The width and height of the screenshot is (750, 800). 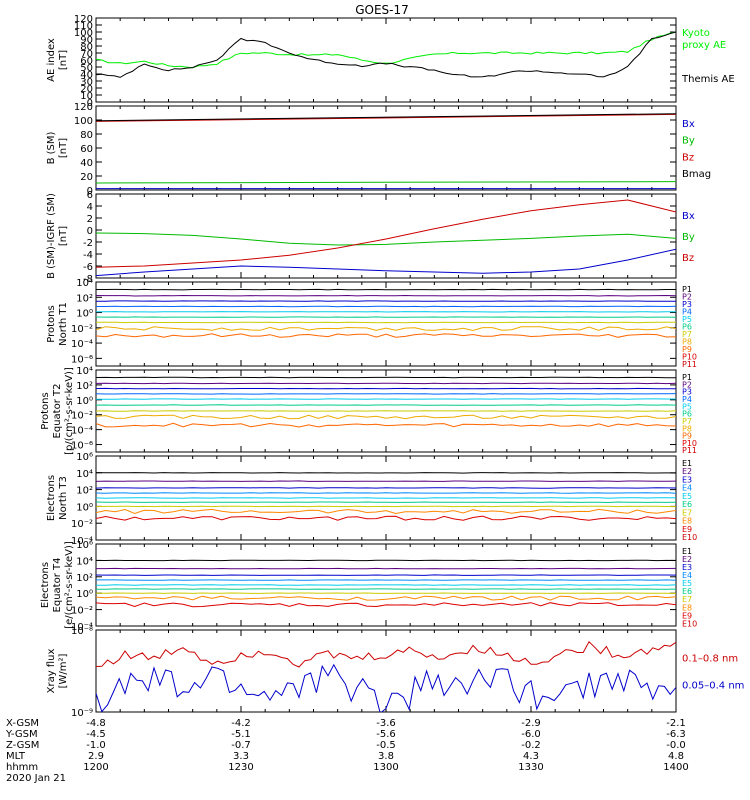 I want to click on x-row-value: -6.3, so click(x=676, y=734).